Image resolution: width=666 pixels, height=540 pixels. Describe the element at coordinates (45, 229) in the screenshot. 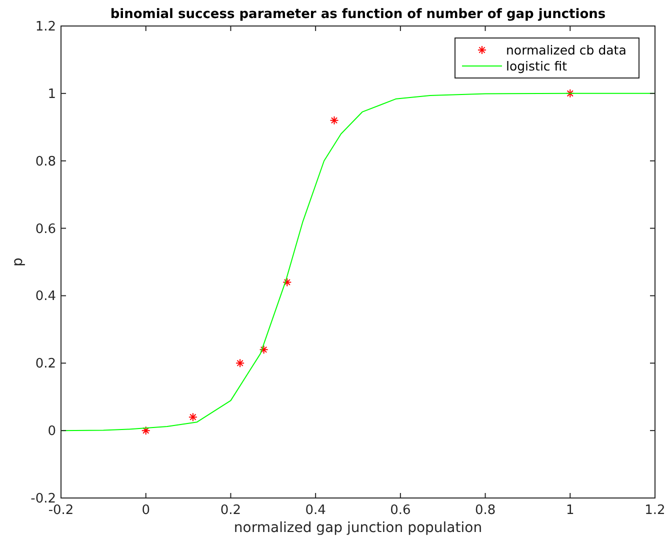

I see `y-tick-label: 0.6` at that location.